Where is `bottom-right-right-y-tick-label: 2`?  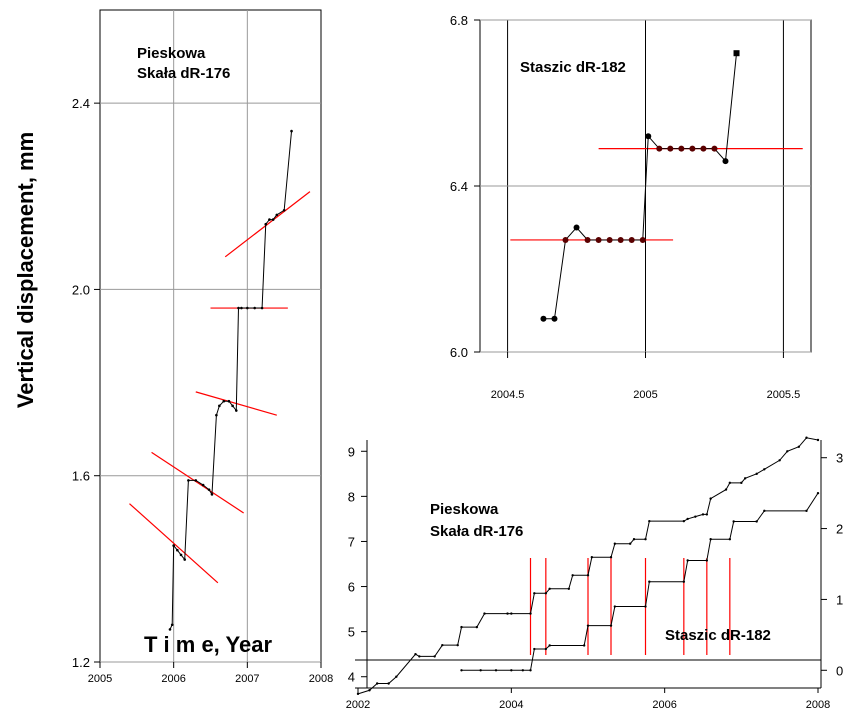
bottom-right-right-y-tick-label: 2 is located at coordinates (839, 529).